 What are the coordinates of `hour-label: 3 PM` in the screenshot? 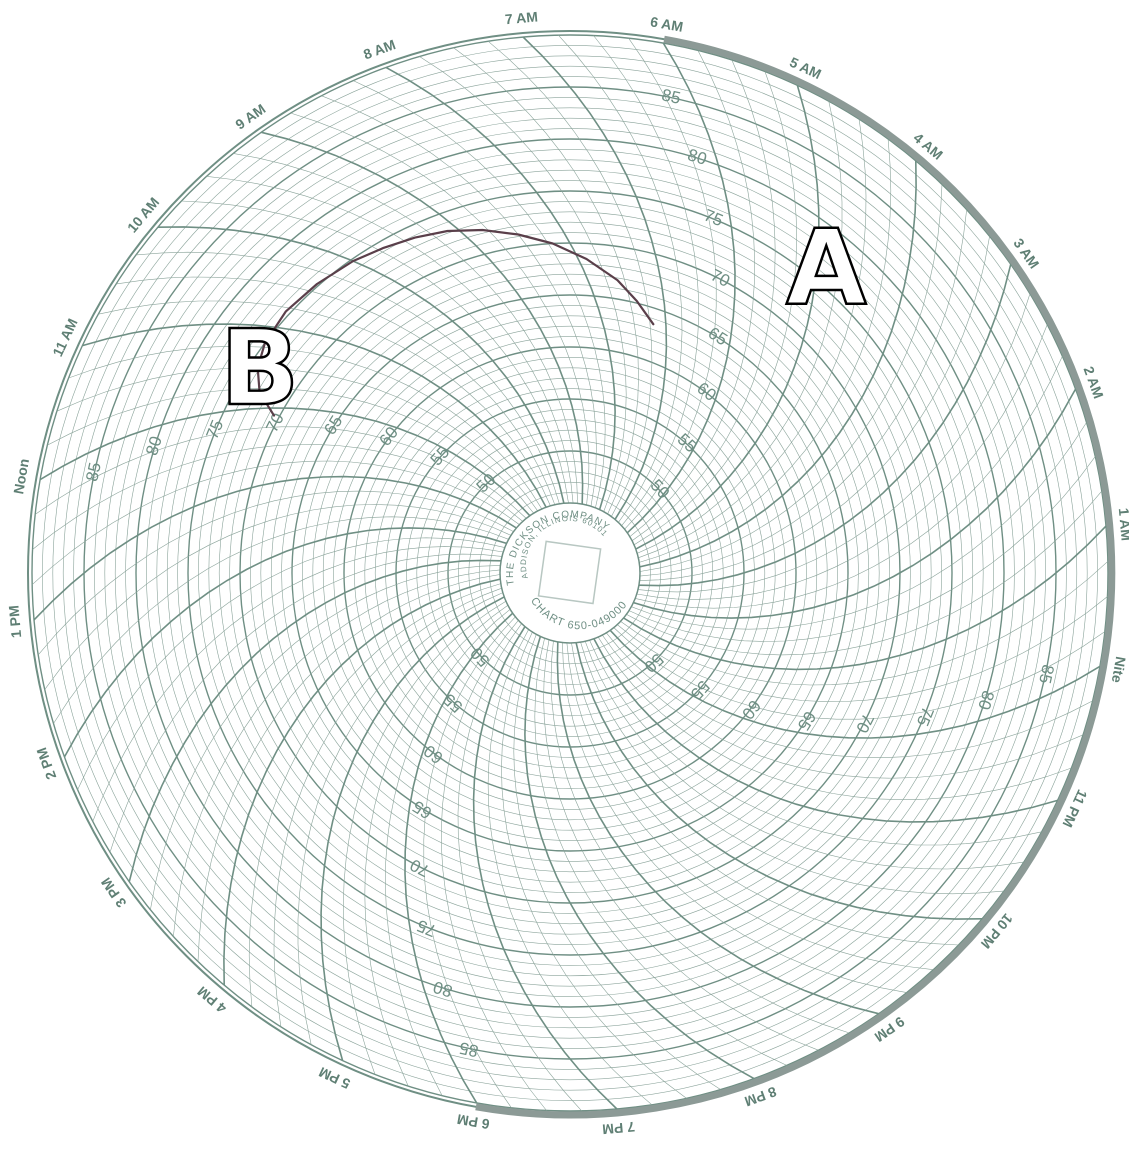 It's located at (114, 893).